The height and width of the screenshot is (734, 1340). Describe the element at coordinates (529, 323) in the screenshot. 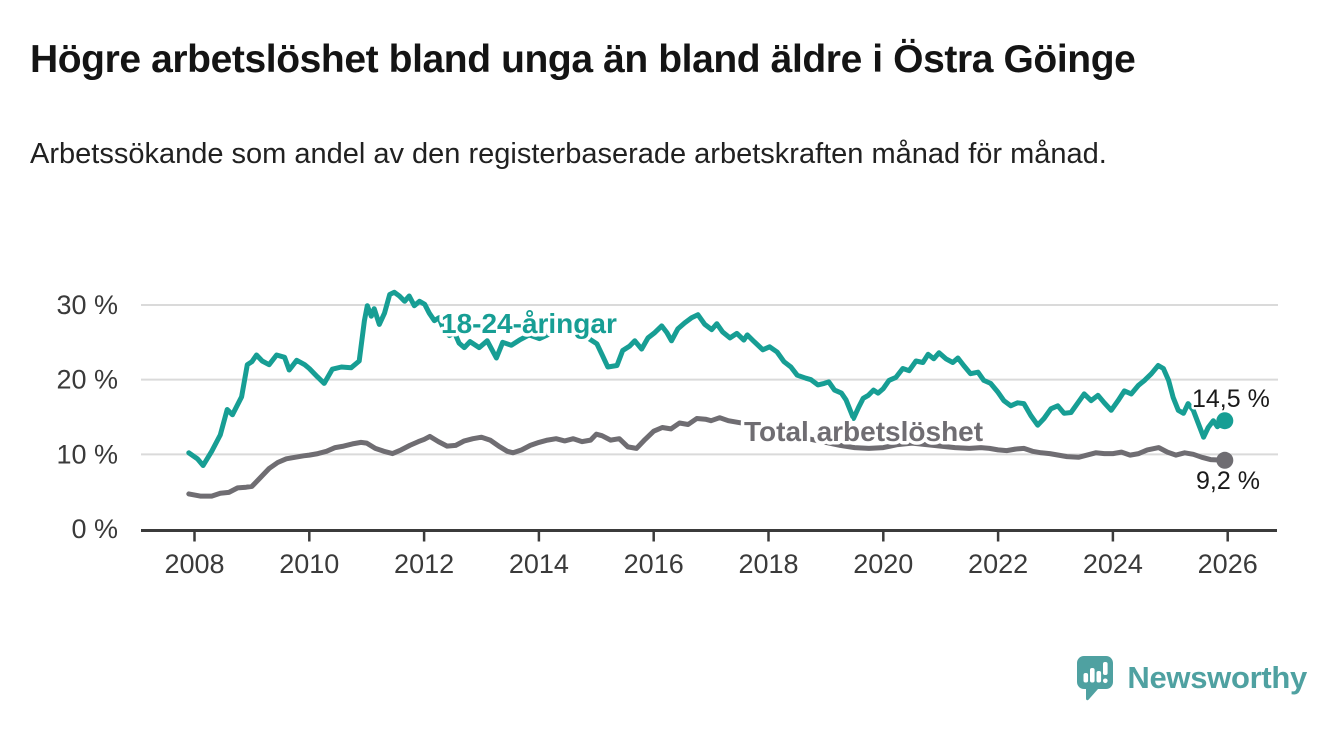

I see `series-label-18-24: 18-24-åringar` at that location.